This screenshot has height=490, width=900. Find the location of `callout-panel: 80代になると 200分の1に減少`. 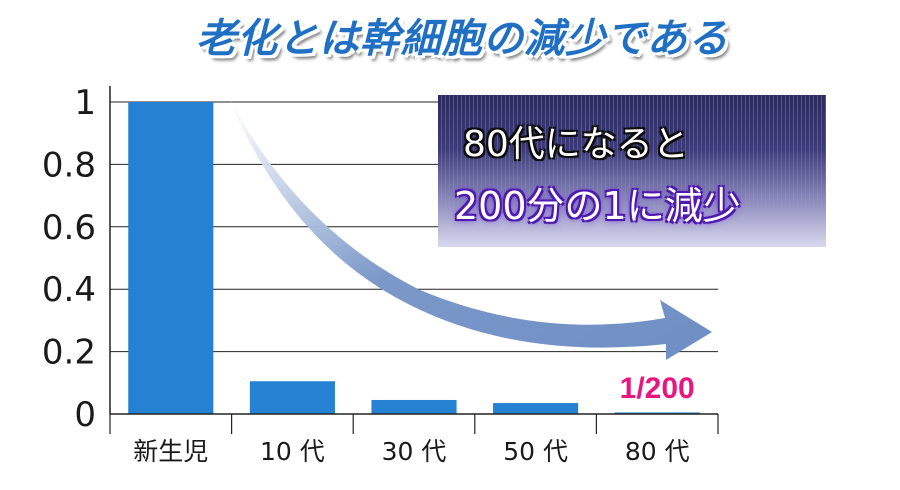

callout-panel: 80代になると 200分の1に減少 is located at coordinates (632, 171).